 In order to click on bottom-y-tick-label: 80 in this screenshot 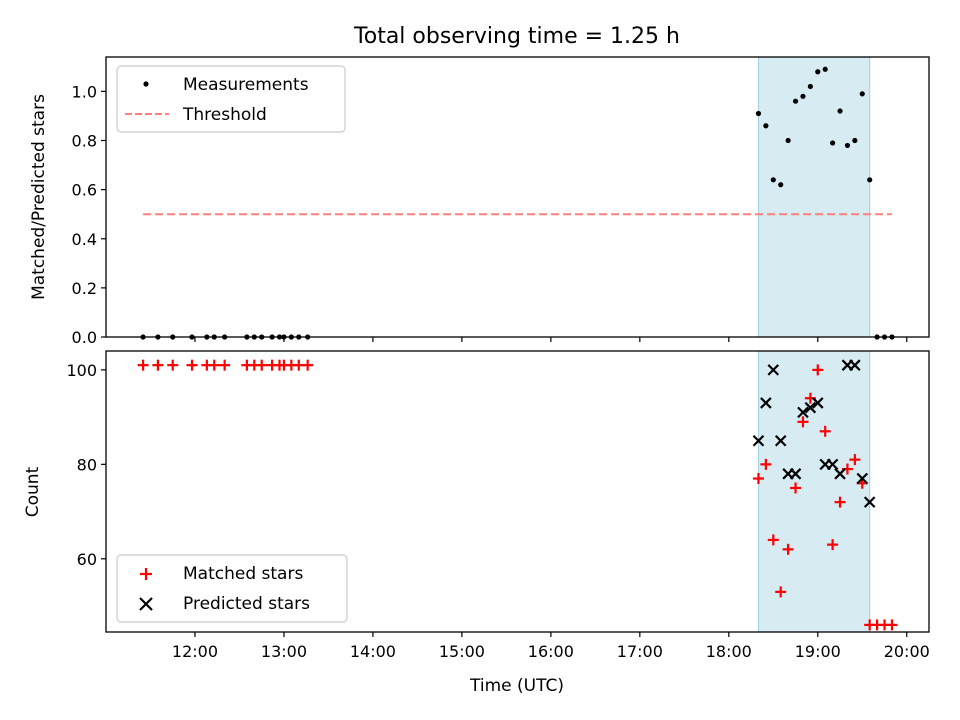, I will do `click(87, 464)`.